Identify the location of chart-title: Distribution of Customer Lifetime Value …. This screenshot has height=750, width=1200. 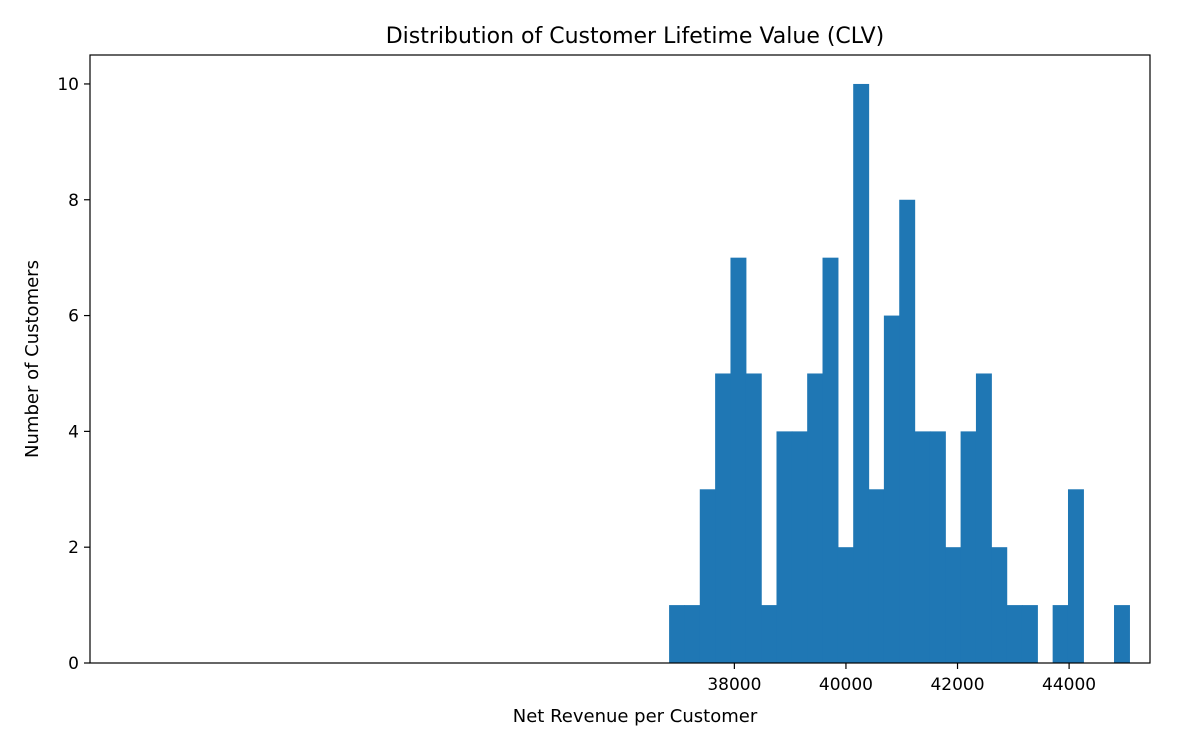
(635, 36).